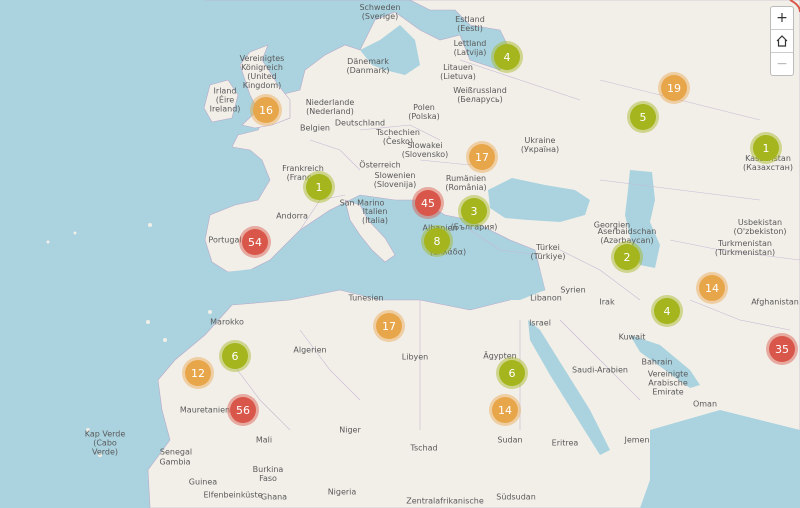  Describe the element at coordinates (233, 495) in the screenshot. I see `country-label-elfenbeinkuste: Elfenbeinküste` at that location.